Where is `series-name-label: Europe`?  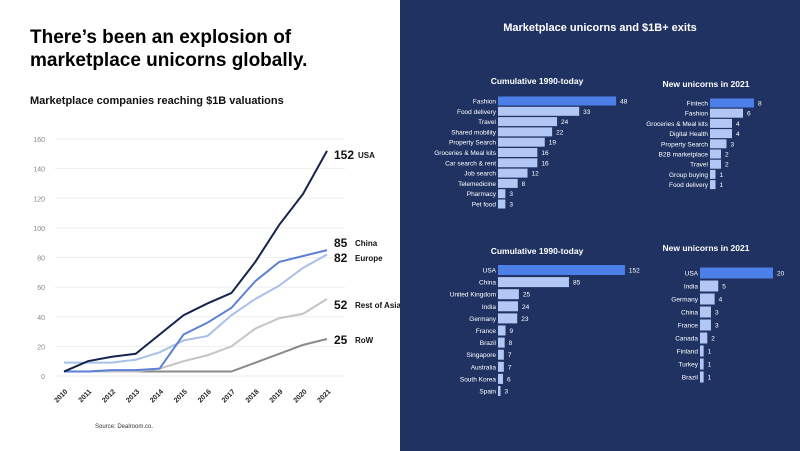 series-name-label: Europe is located at coordinates (369, 258).